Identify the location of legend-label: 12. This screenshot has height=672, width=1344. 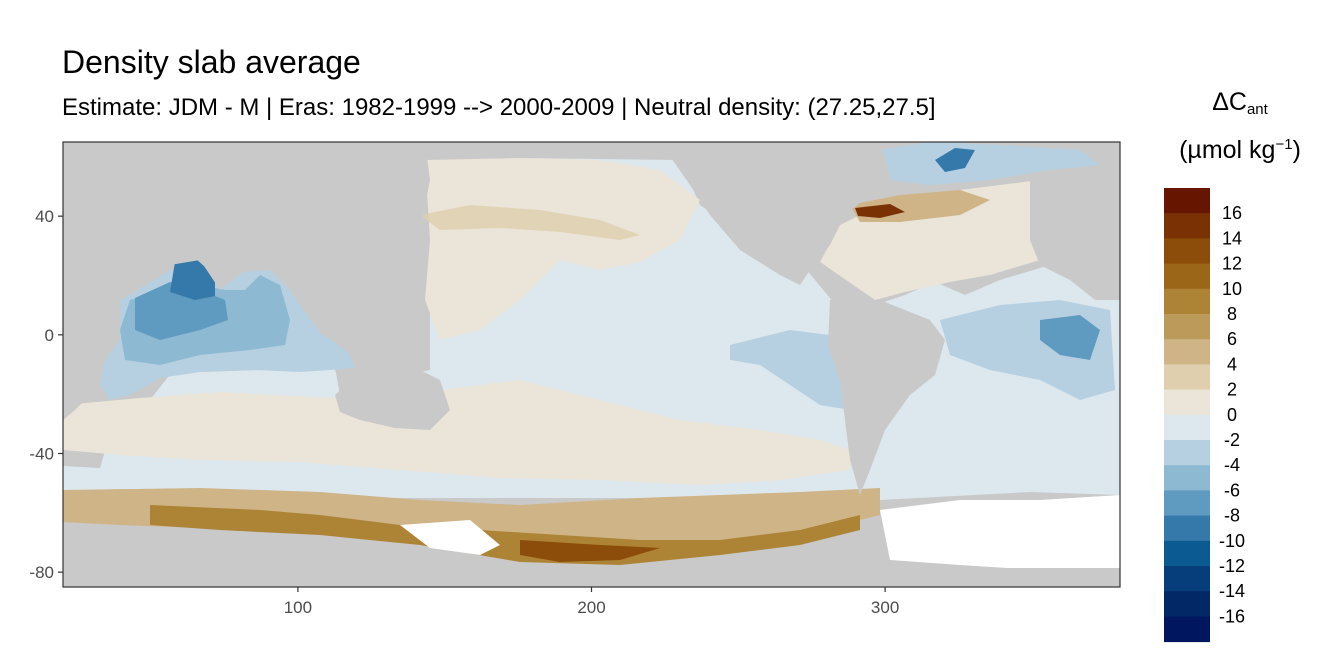
(1232, 264).